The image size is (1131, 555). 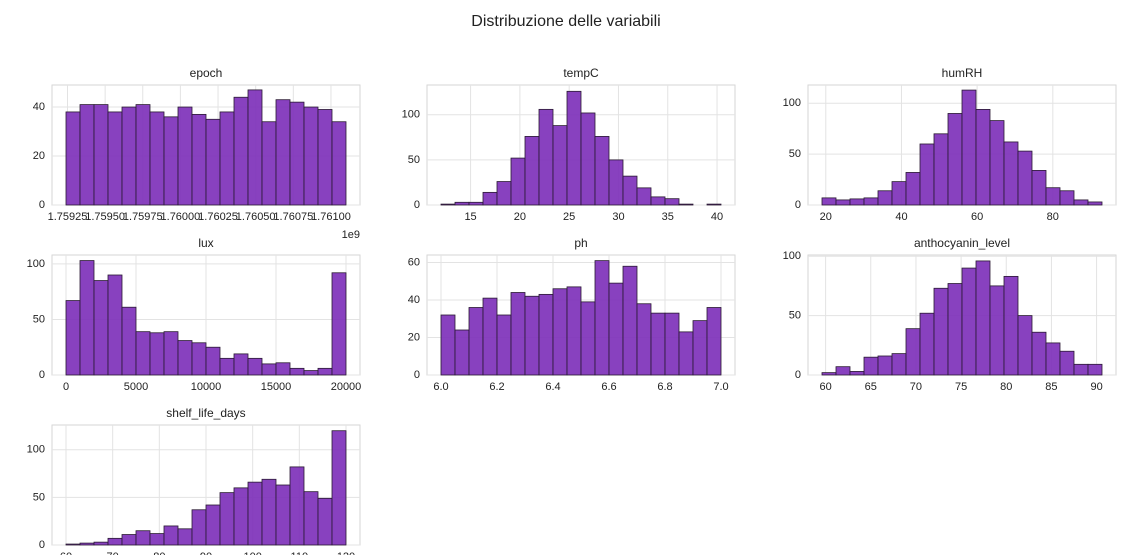 I want to click on x-tick-label: 1.76100, so click(x=331, y=217).